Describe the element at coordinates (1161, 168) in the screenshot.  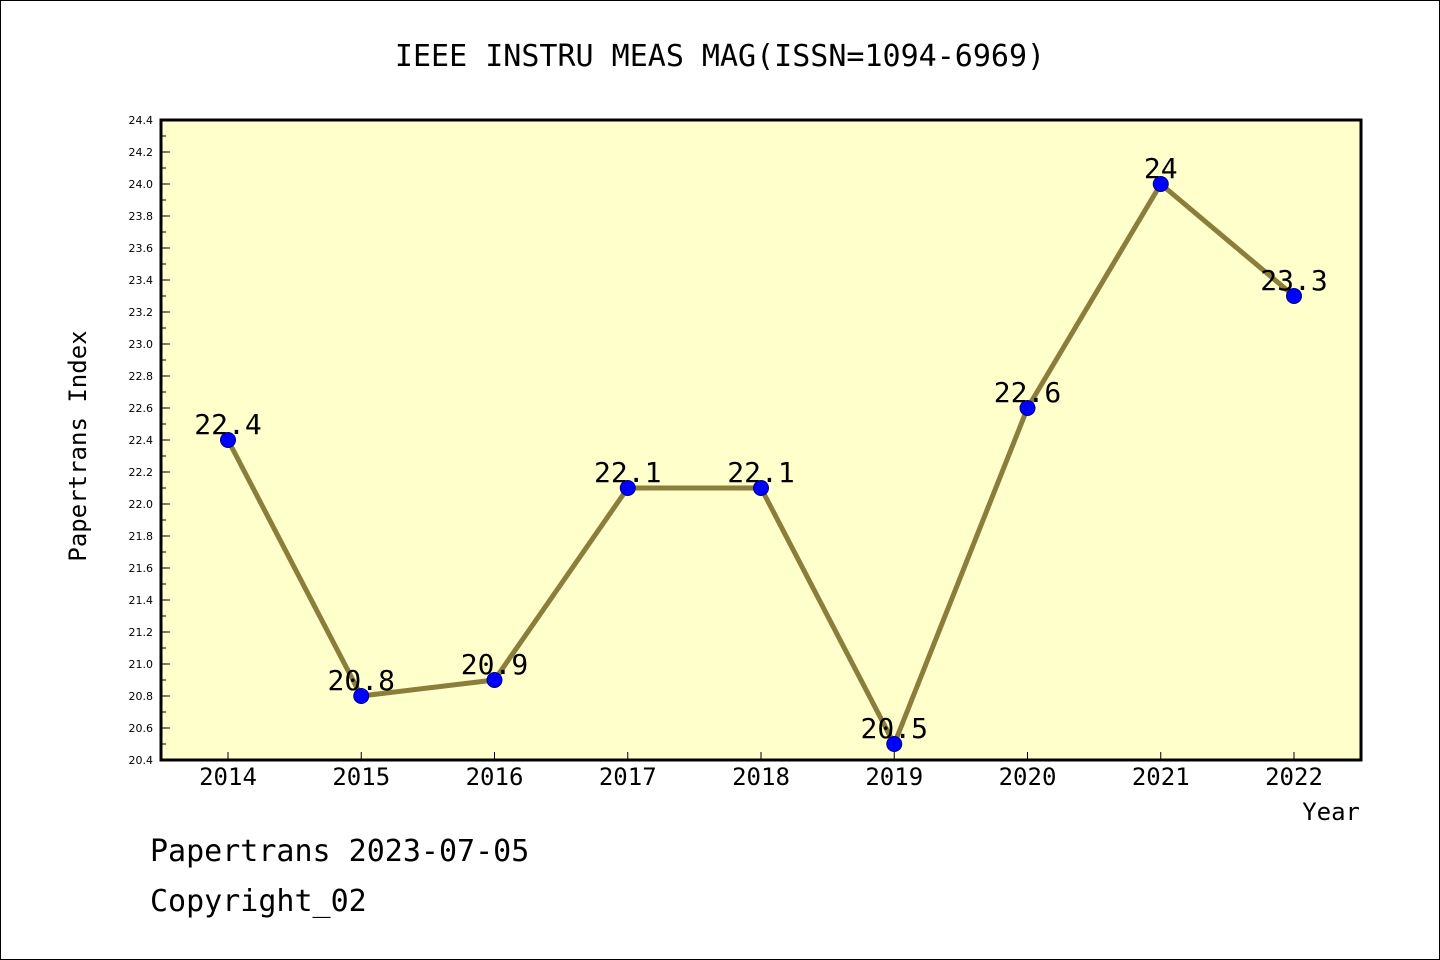
I see `data-label: 24` at that location.